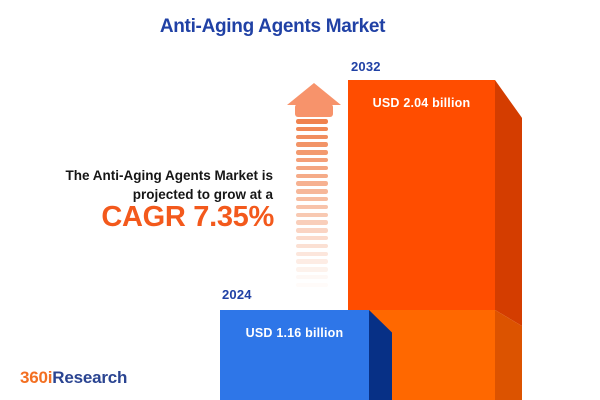 The height and width of the screenshot is (400, 600). What do you see at coordinates (36, 377) in the screenshot?
I see `brand-logo-prefix: 360i` at bounding box center [36, 377].